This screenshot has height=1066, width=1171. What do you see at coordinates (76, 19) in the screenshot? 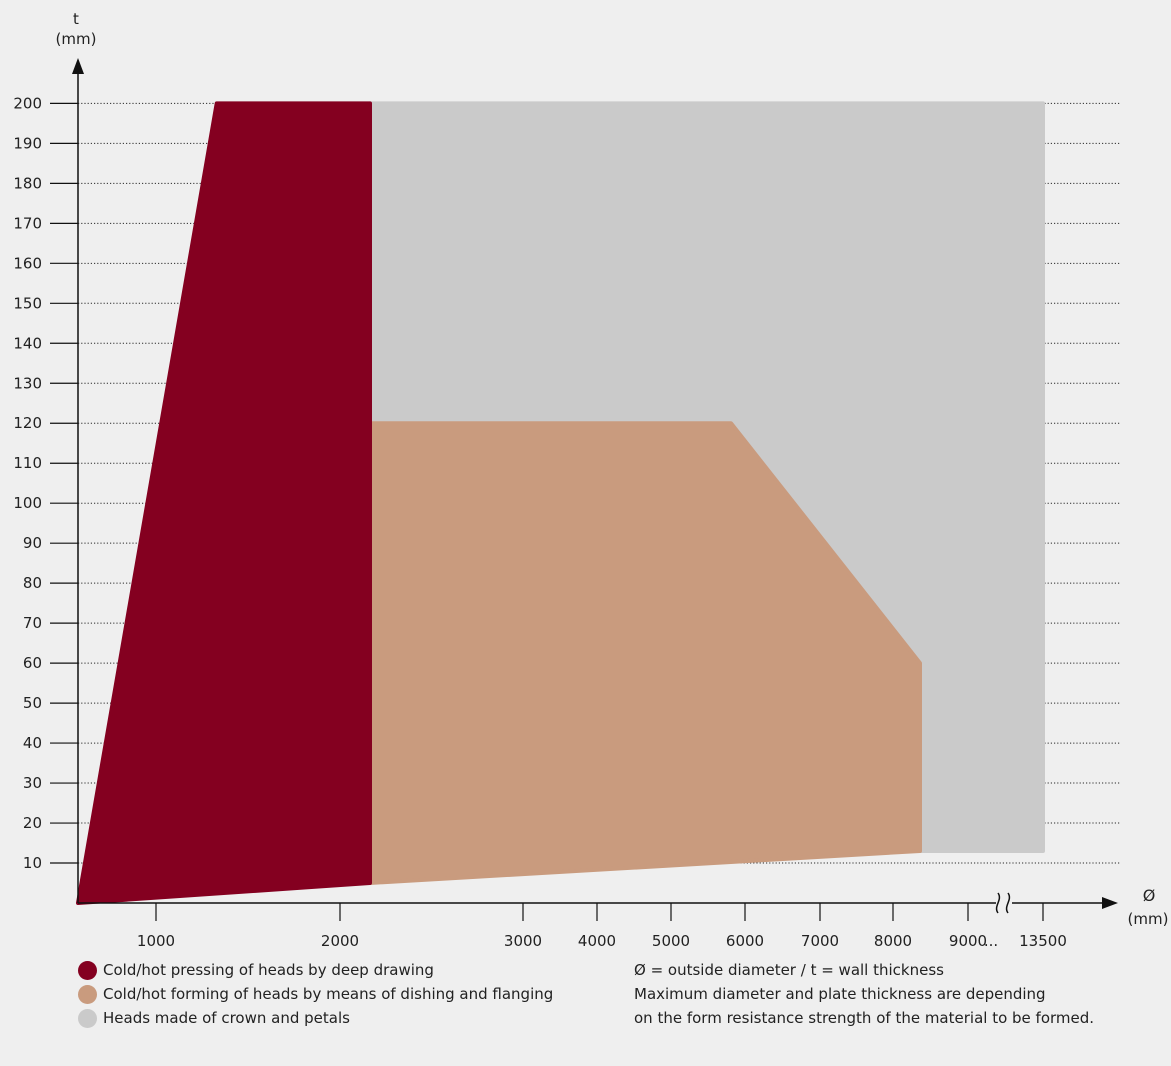
I see `y-axis-label: t` at bounding box center [76, 19].